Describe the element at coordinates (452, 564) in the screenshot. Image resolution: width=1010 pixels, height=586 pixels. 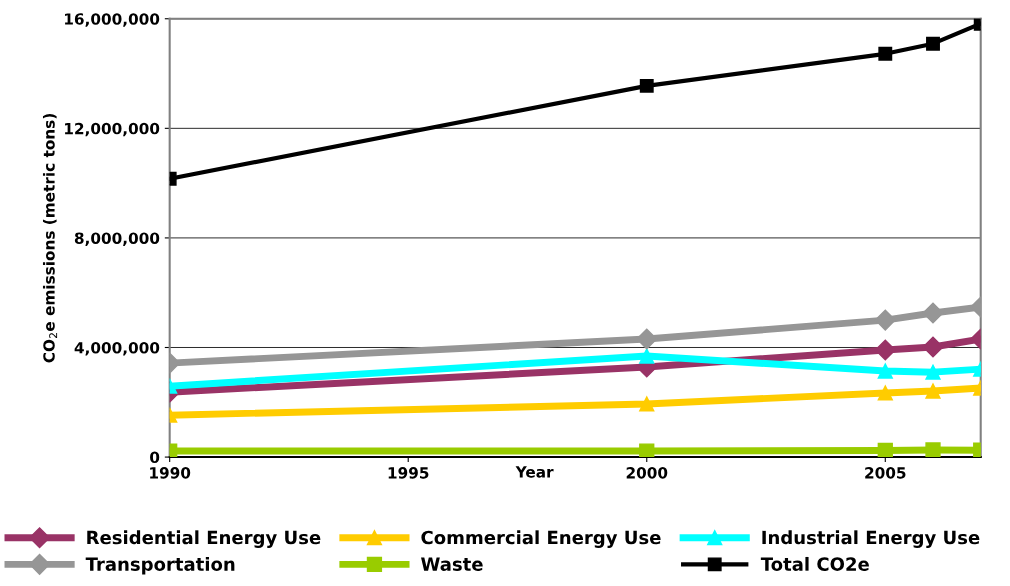
I see `legend-label: Waste` at that location.